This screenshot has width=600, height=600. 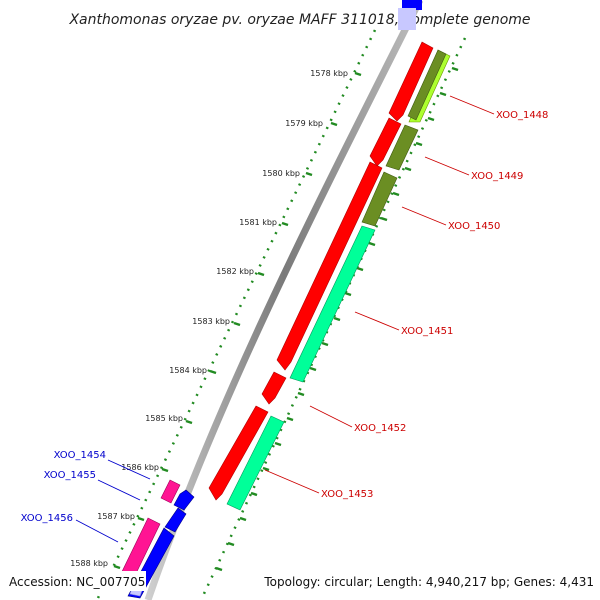 I want to click on footer-topology-bg, so click(x=427, y=581).